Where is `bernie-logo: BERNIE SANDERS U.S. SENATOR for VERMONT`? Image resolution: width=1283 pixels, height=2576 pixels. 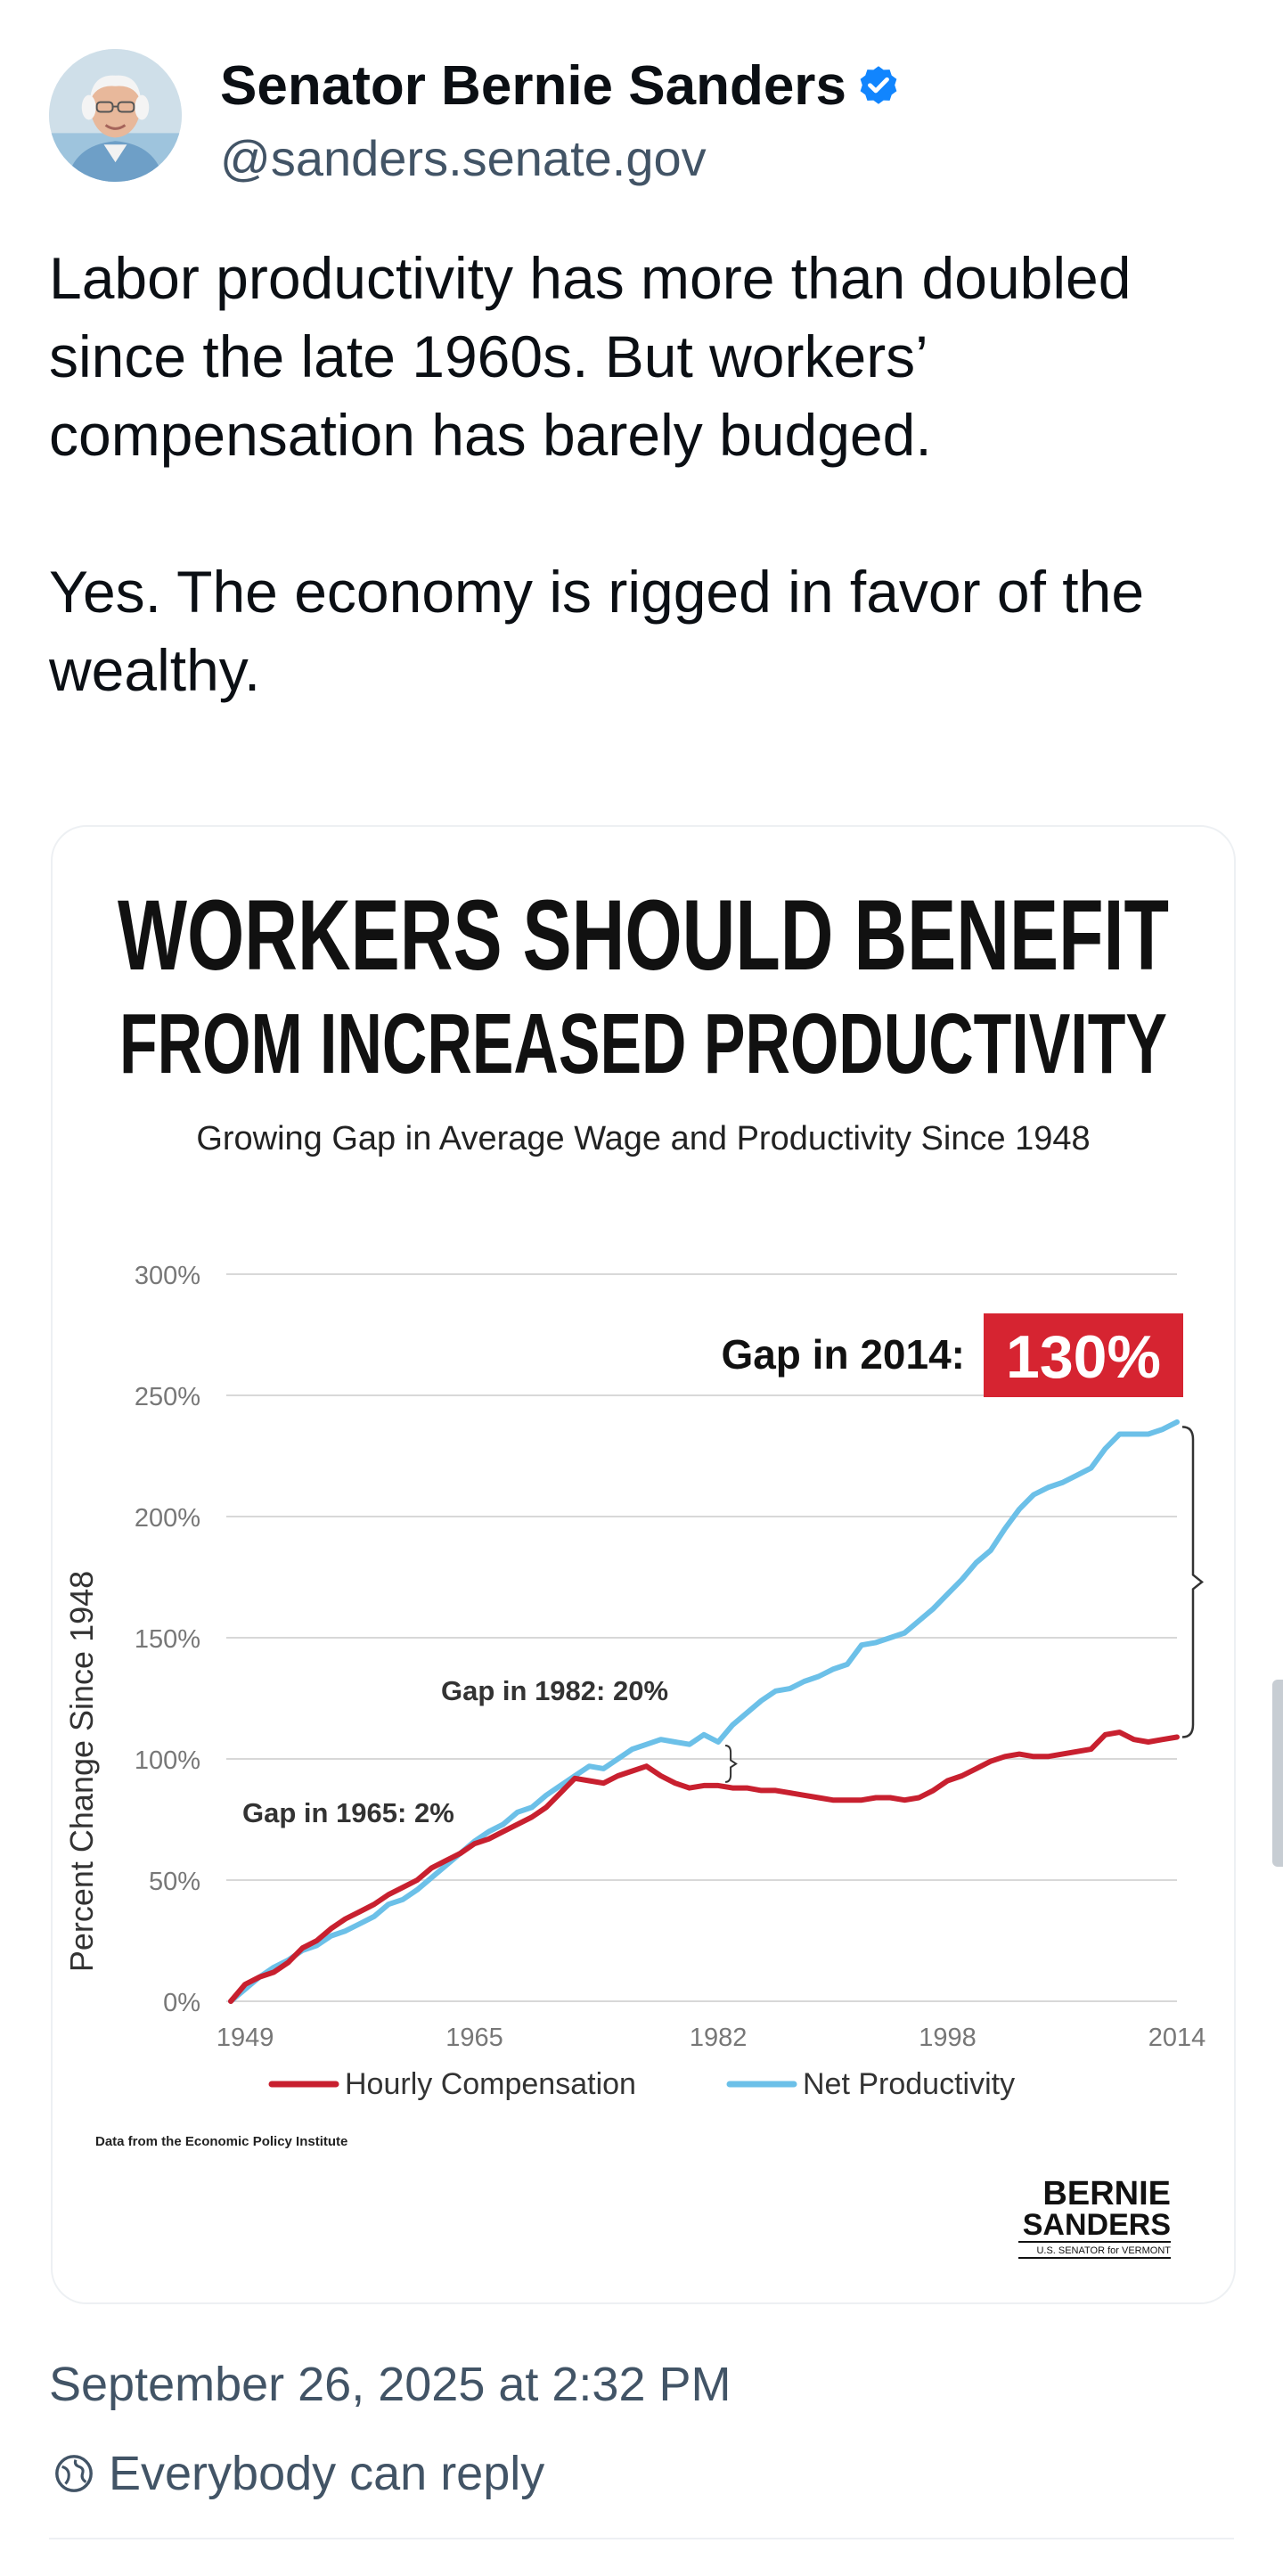
bernie-logo: BERNIE SANDERS U.S. SENATOR for VERMONT is located at coordinates (1094, 2217).